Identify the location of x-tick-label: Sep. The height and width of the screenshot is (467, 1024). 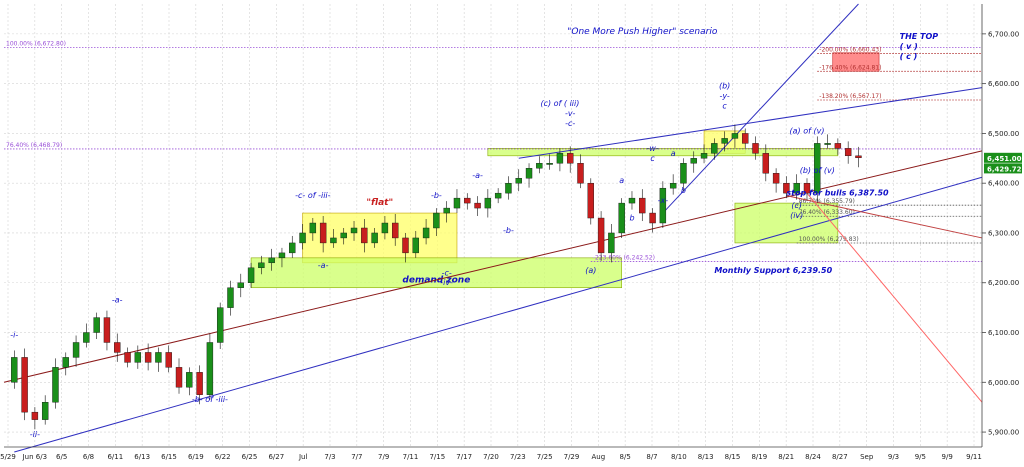
(867, 457).